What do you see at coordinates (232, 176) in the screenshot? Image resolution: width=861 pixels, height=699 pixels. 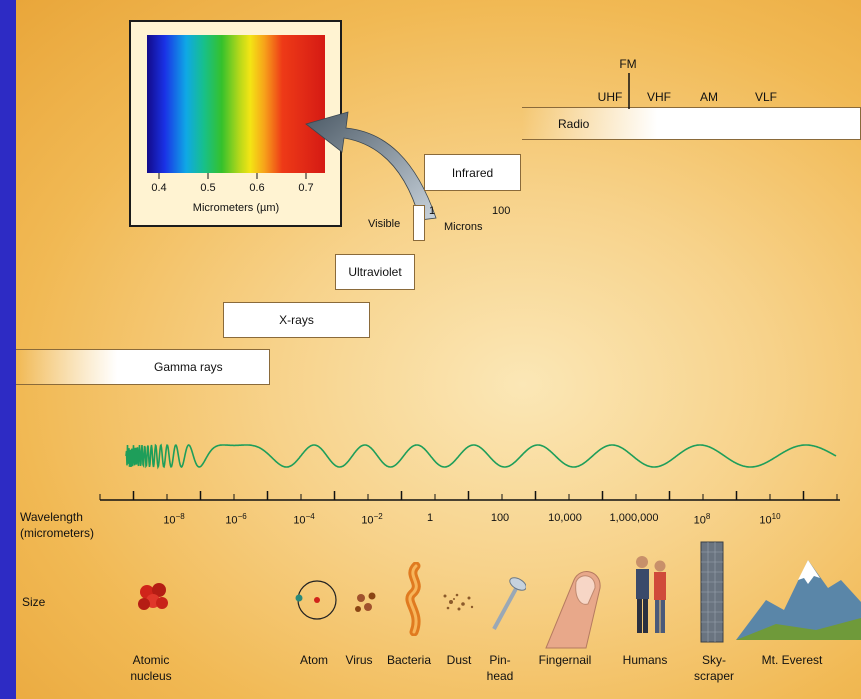 I see `inset-axis-ticks` at bounding box center [232, 176].